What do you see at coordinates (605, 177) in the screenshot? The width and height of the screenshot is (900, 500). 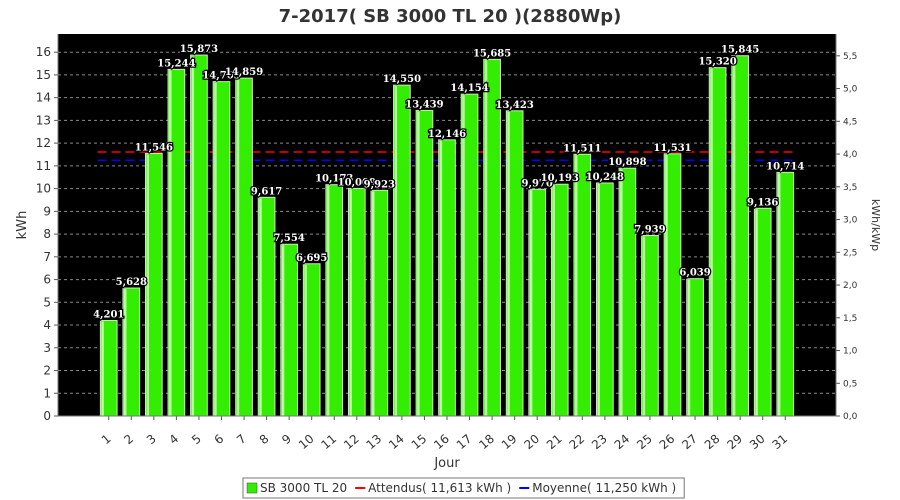 I see `data-label: 10,248` at bounding box center [605, 177].